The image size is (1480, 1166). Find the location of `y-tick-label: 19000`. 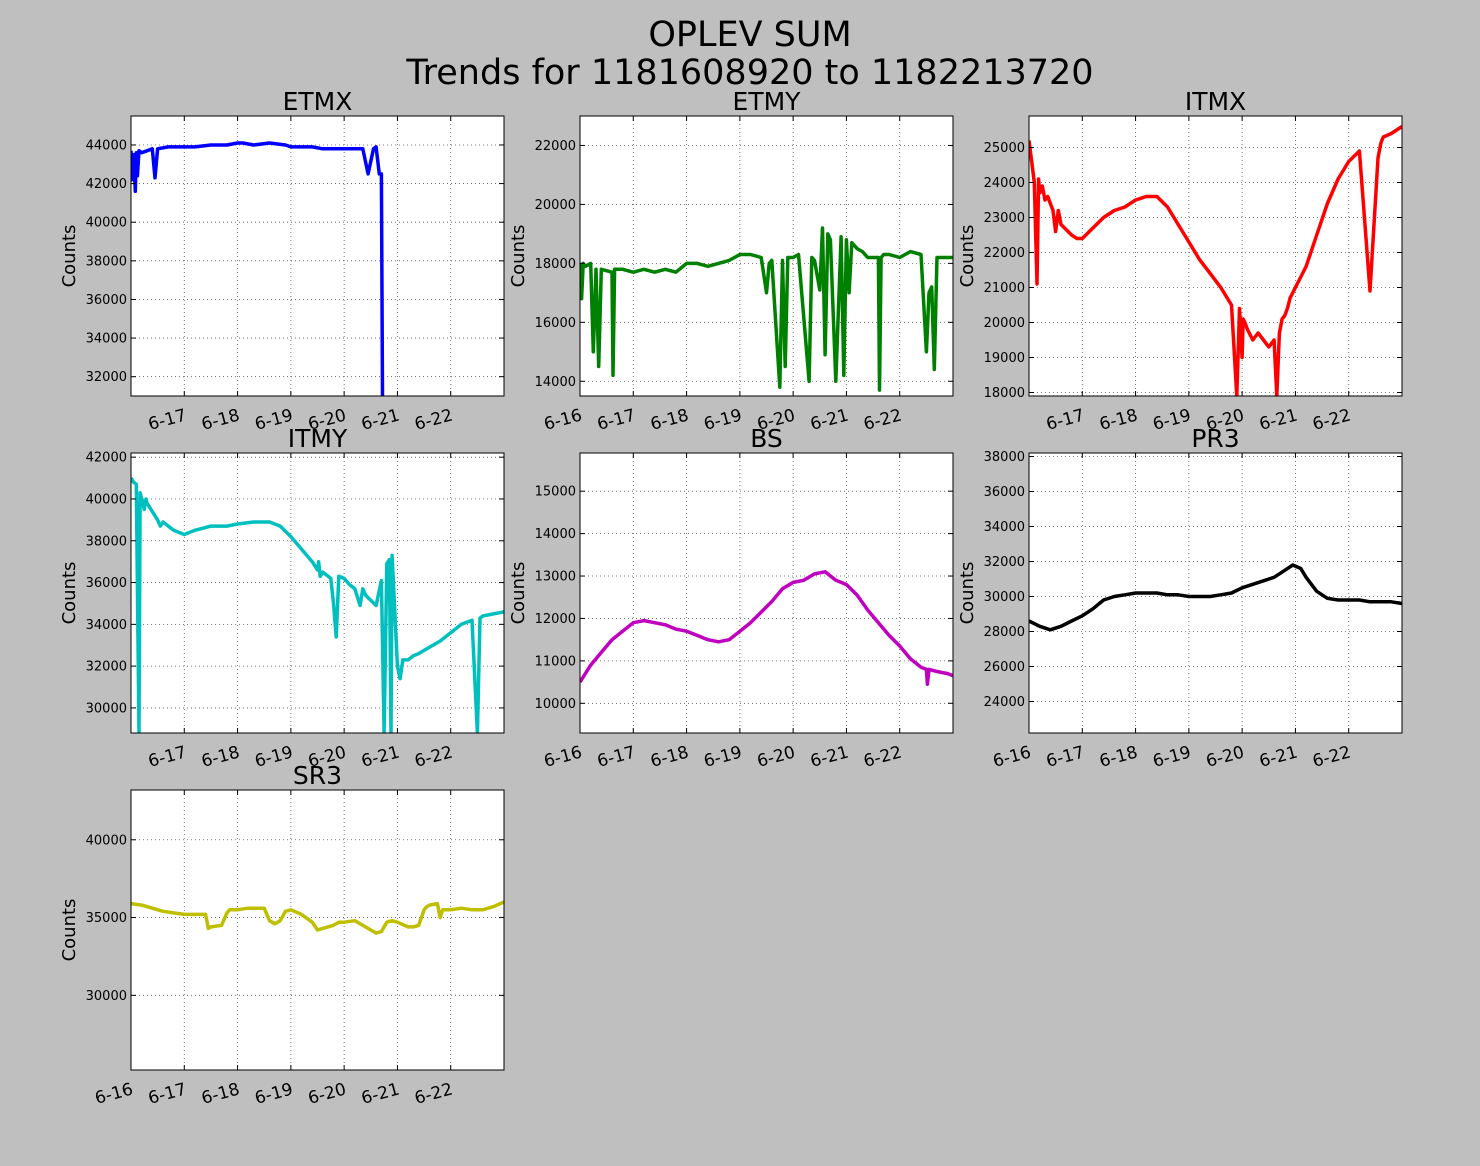

y-tick-label: 19000 is located at coordinates (1004, 358).